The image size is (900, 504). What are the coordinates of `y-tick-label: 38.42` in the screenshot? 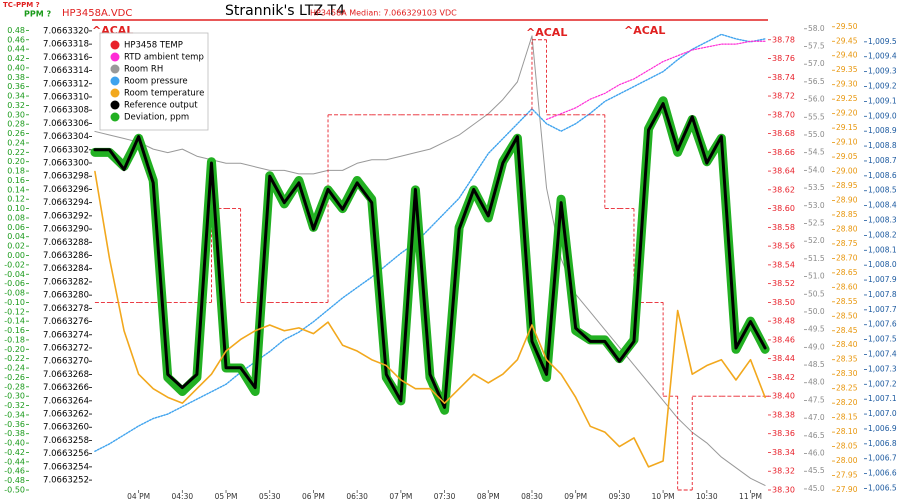 It's located at (783, 377).